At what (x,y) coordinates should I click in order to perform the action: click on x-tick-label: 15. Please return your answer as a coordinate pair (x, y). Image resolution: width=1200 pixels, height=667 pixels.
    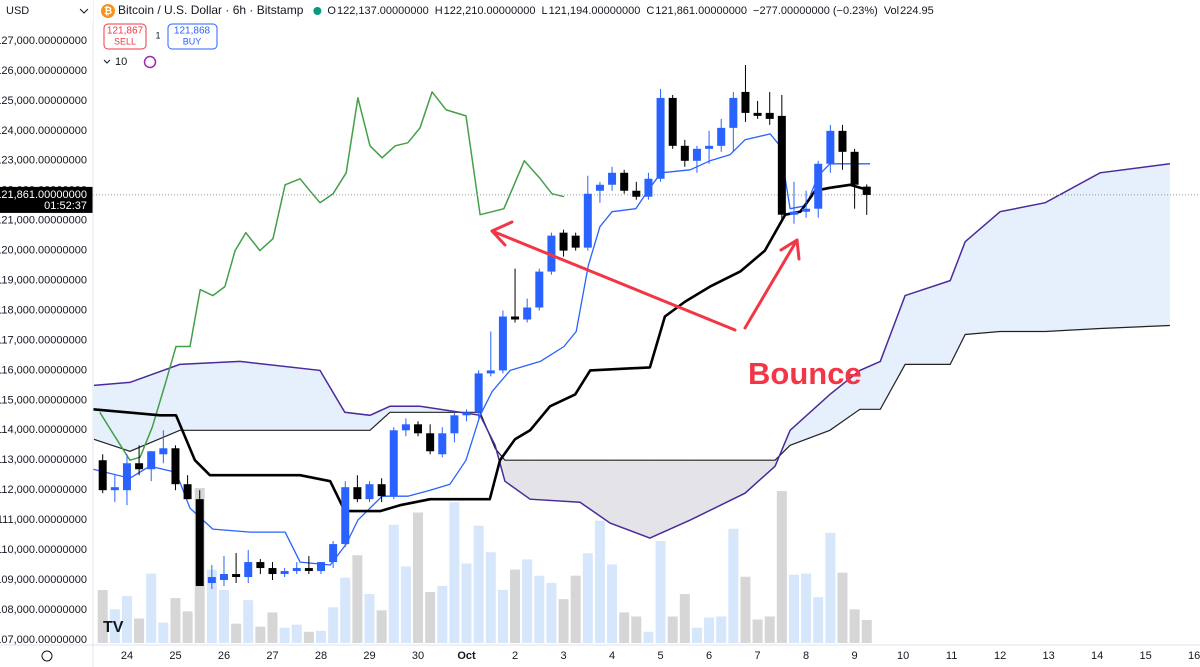
    Looking at the image, I should click on (1146, 656).